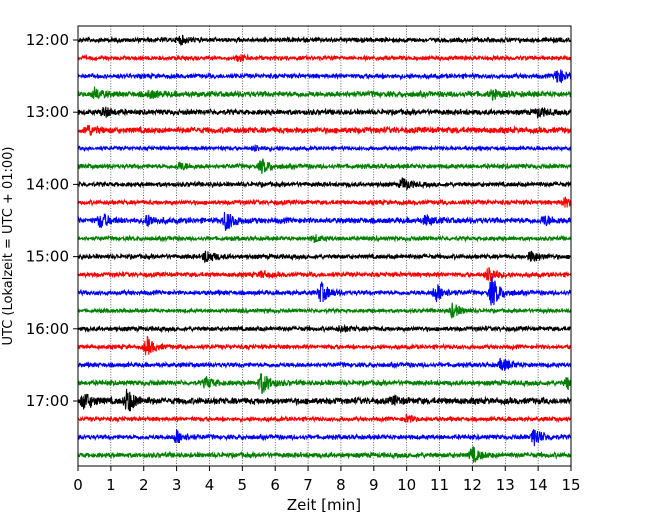 Image resolution: width=650 pixels, height=520 pixels. What do you see at coordinates (243, 485) in the screenshot?
I see `x-tick-label: 5` at bounding box center [243, 485].